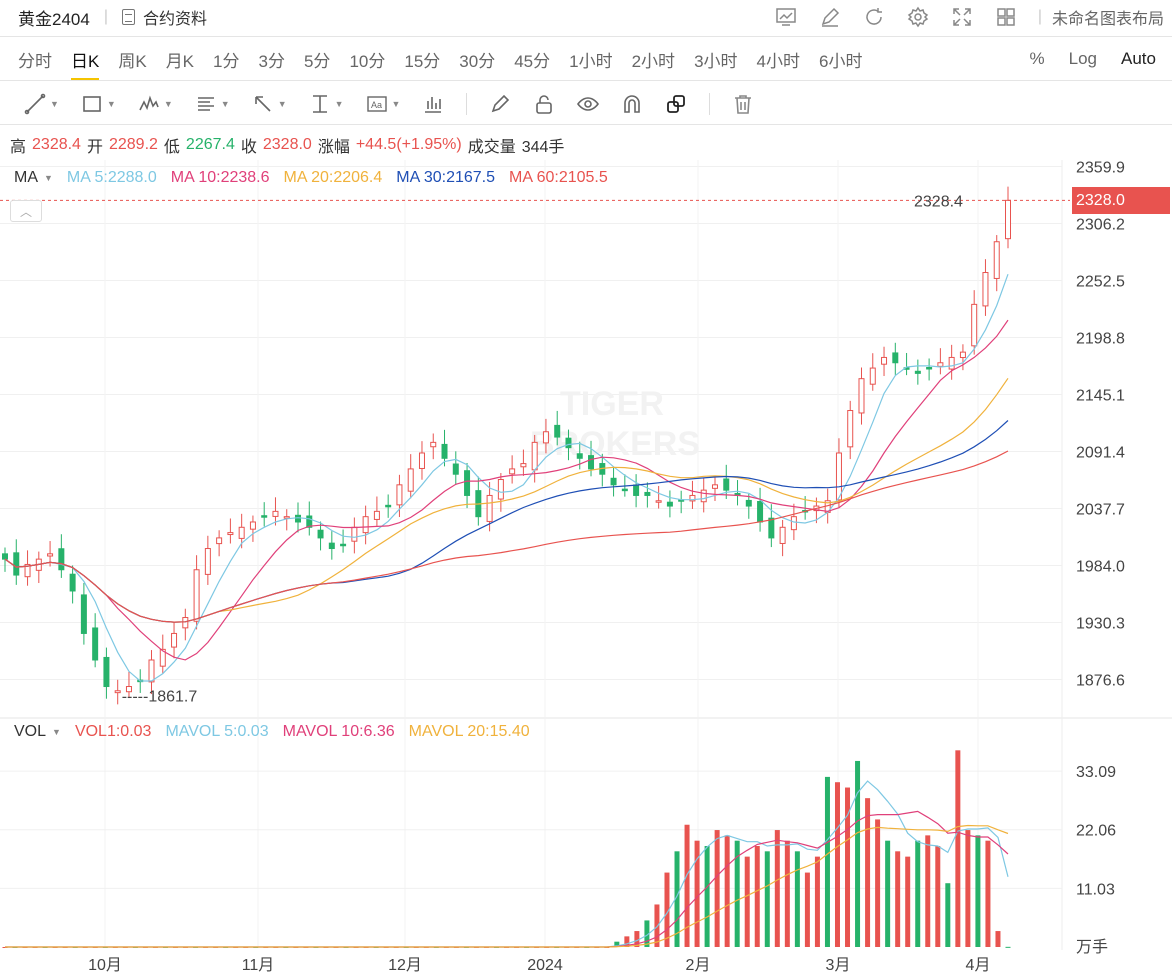  I want to click on fib-tool-icon: ▼, so click(212, 104).